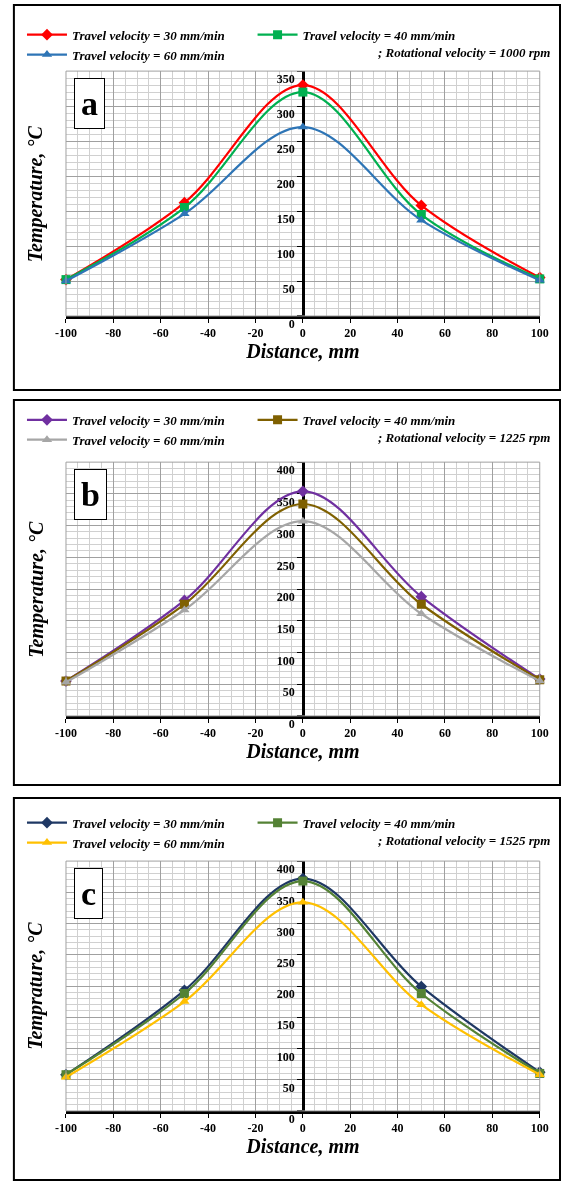 The width and height of the screenshot is (569, 1198). What do you see at coordinates (464, 437) in the screenshot?
I see `text: ; Rotational velocity = 1225 rpm` at bounding box center [464, 437].